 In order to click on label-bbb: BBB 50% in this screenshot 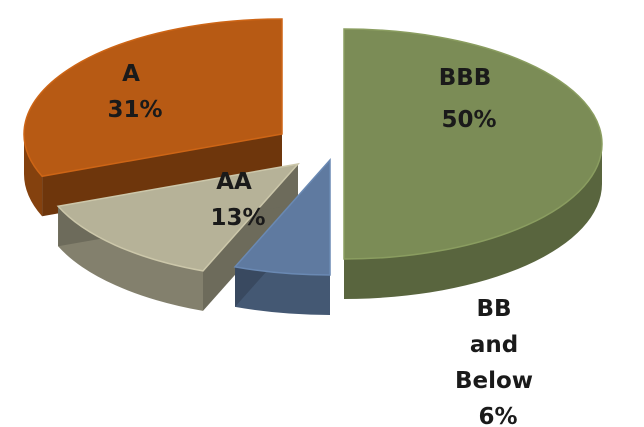, I will do `click(469, 99)`.